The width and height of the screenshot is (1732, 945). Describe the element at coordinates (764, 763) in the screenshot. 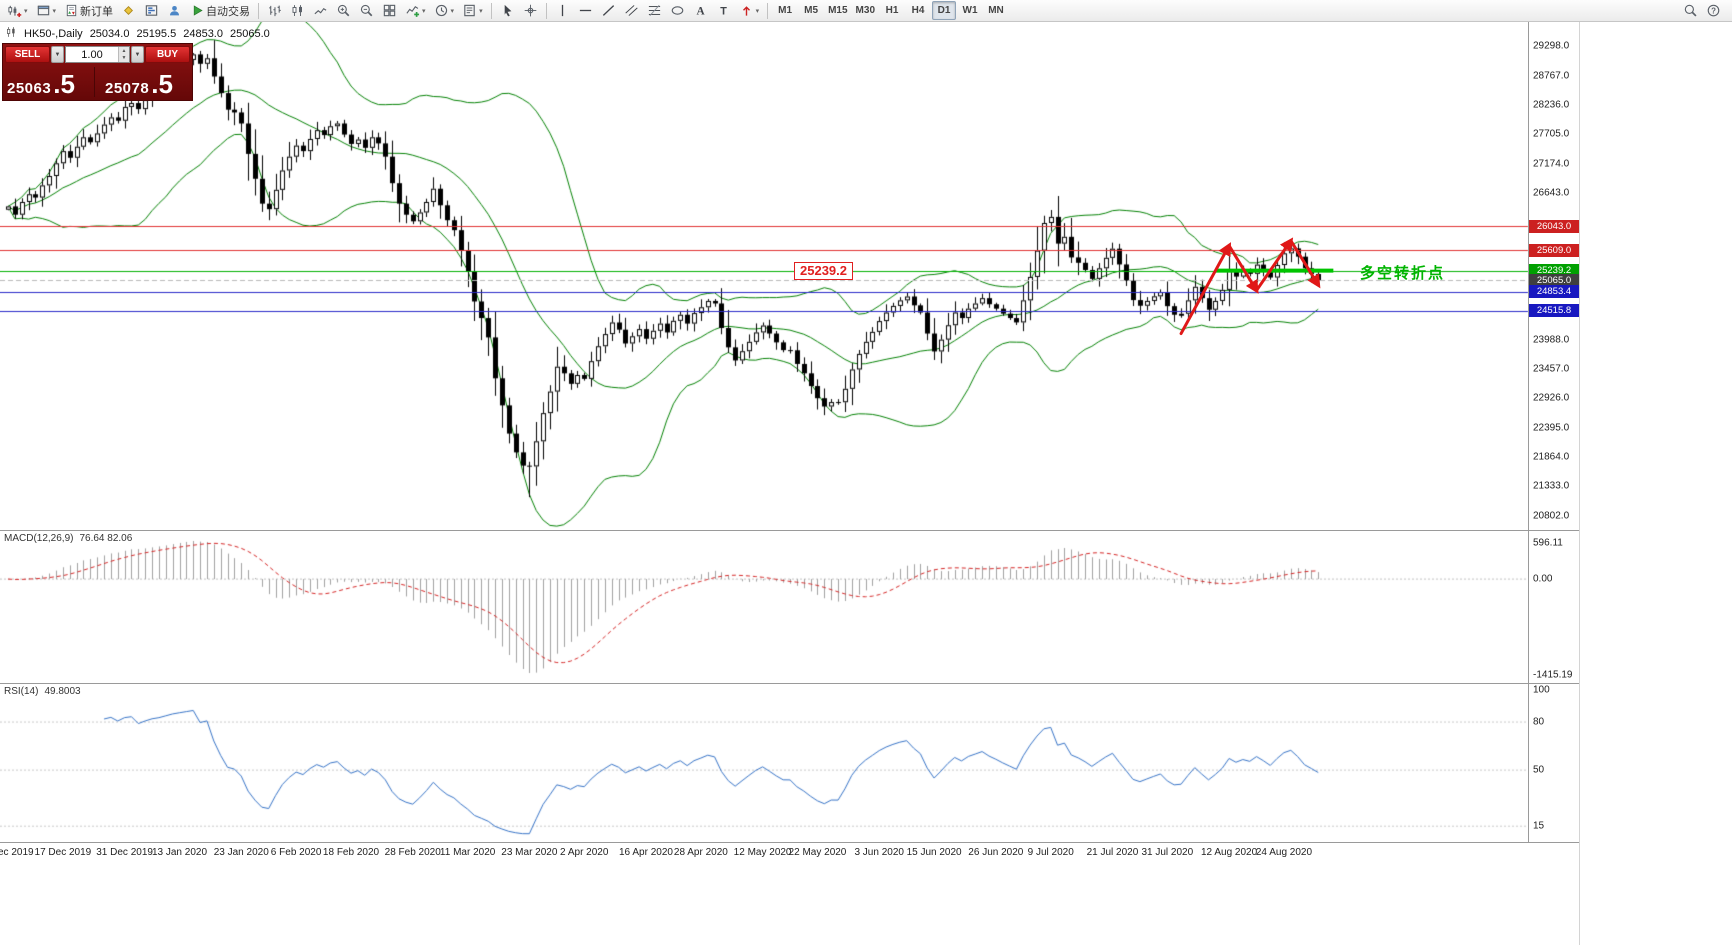

I see `rsi-indicator-canvas` at that location.